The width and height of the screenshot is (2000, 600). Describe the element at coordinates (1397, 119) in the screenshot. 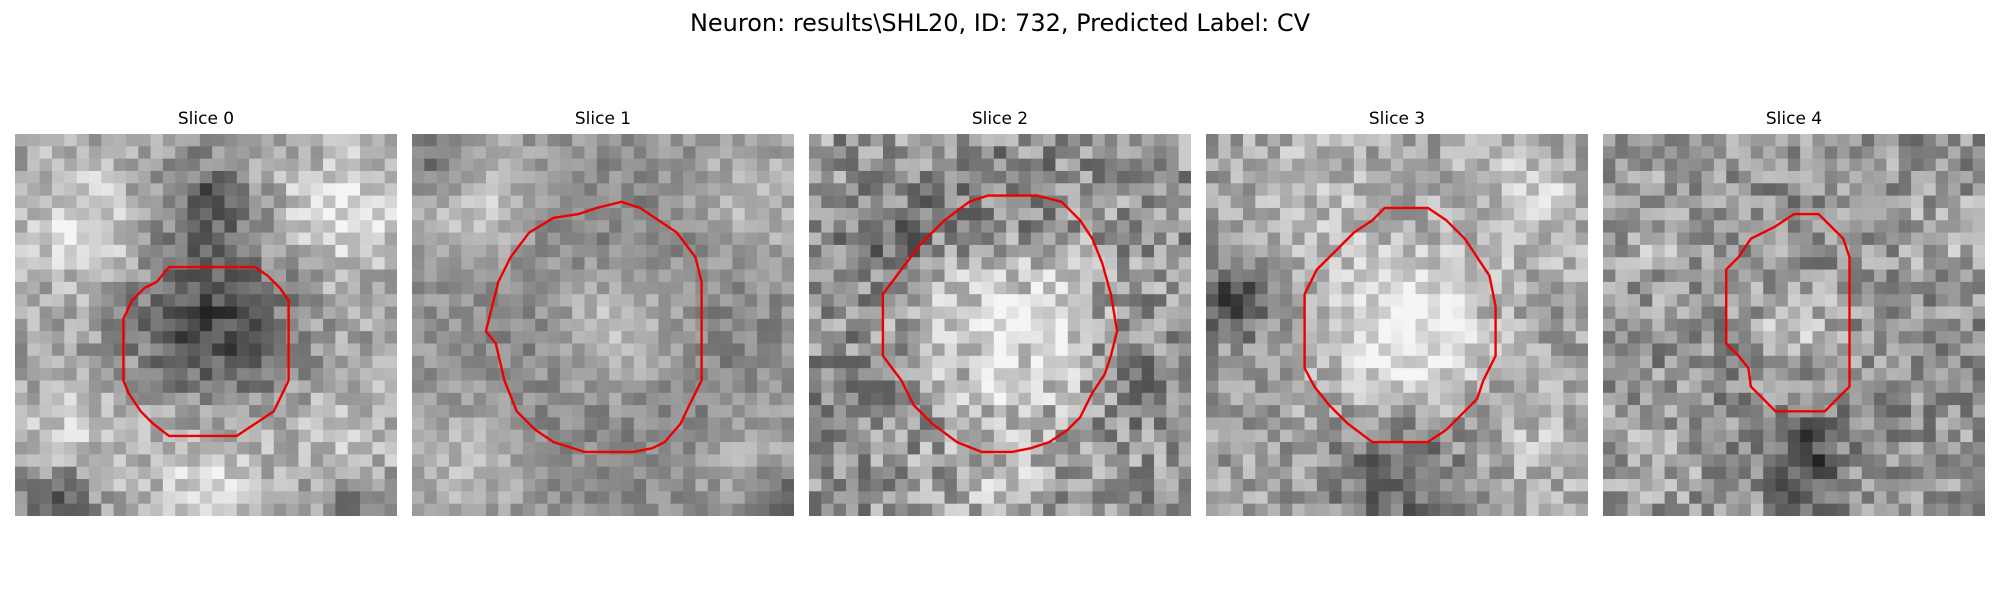

I see `slice-title: Slice 3` at that location.